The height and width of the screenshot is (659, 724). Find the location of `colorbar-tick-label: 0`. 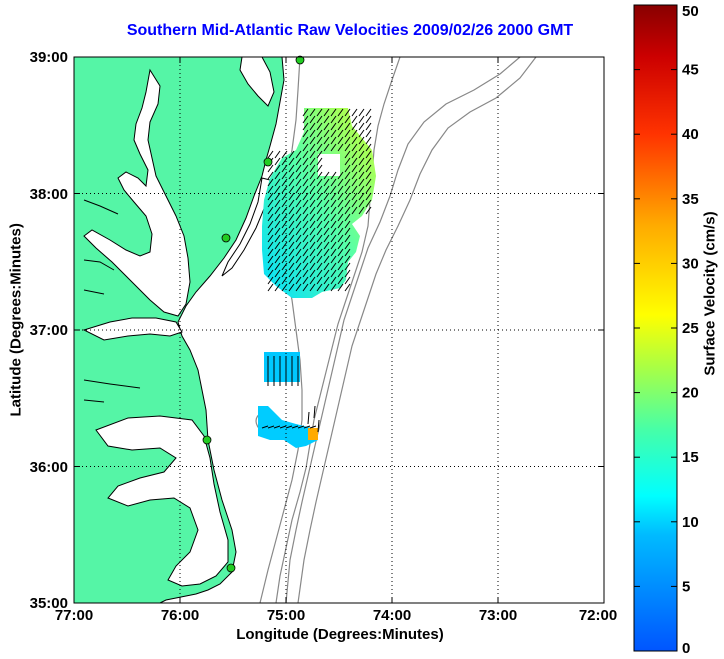

colorbar-tick-label: 0 is located at coordinates (686, 648).